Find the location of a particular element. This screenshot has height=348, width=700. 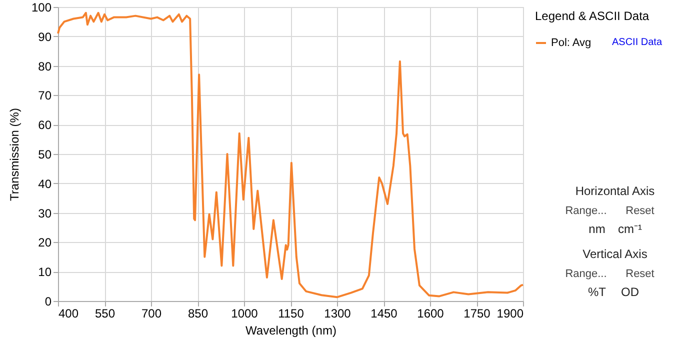

text: %T is located at coordinates (597, 292).